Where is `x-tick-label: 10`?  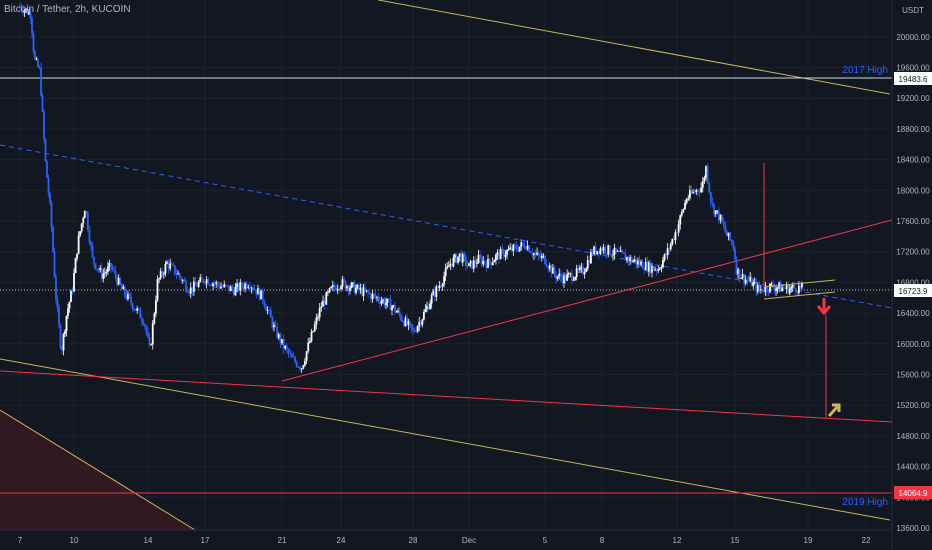
x-tick-label: 10 is located at coordinates (74, 540).